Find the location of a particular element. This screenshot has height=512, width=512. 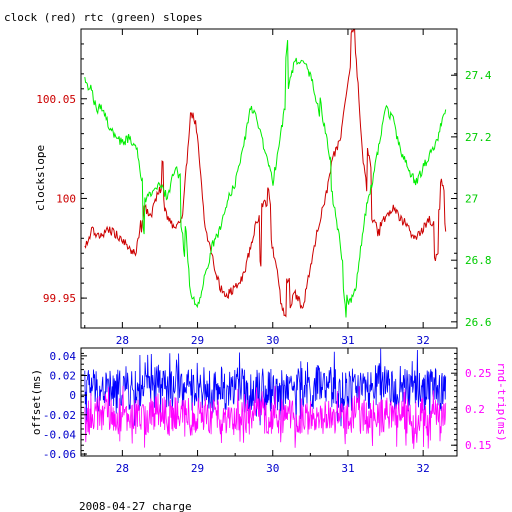

y-right-tick-label: 0.15 is located at coordinates (478, 445).